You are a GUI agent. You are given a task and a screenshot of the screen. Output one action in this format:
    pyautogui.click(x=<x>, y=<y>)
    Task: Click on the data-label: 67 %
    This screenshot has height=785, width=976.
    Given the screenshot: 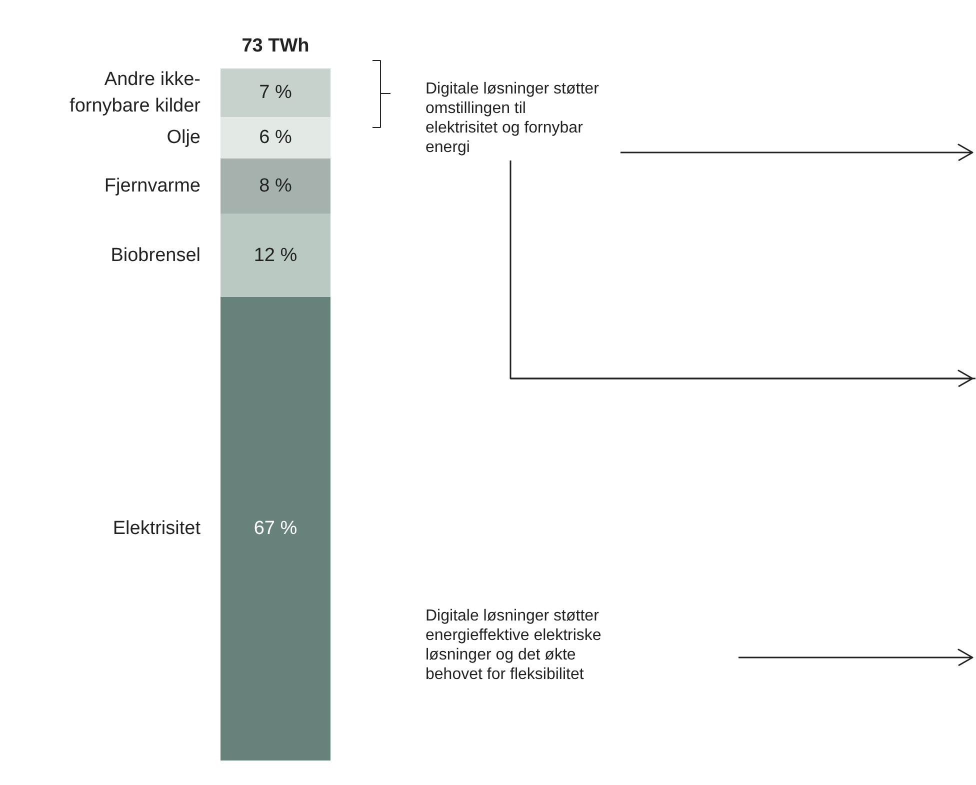 What is the action you would take?
    pyautogui.click(x=276, y=529)
    